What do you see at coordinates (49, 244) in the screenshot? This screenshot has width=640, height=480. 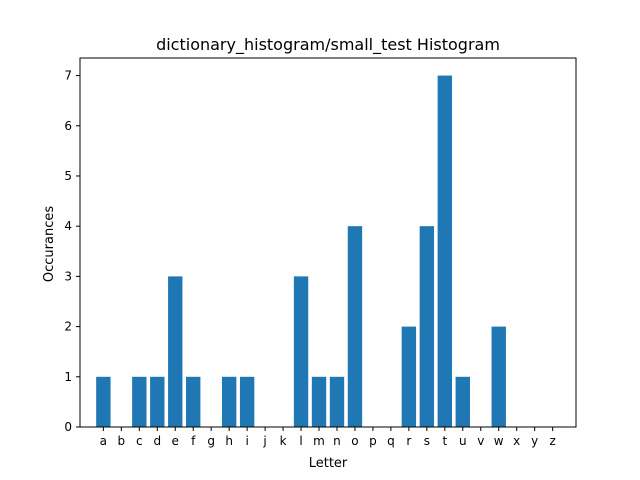 I see `y-axis-label: Occurances` at bounding box center [49, 244].